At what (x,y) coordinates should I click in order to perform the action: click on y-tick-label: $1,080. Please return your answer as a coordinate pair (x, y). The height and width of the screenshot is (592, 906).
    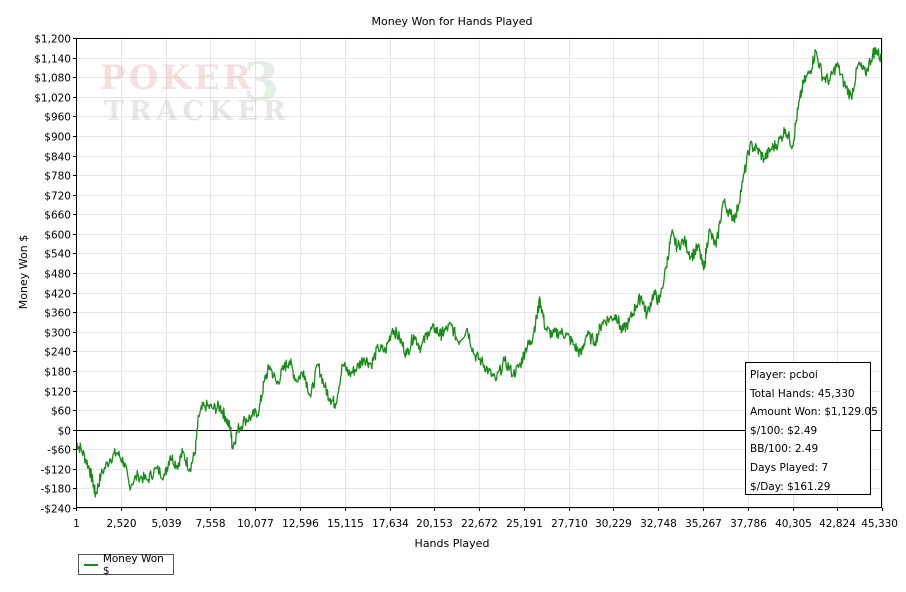
    Looking at the image, I should click on (52, 79).